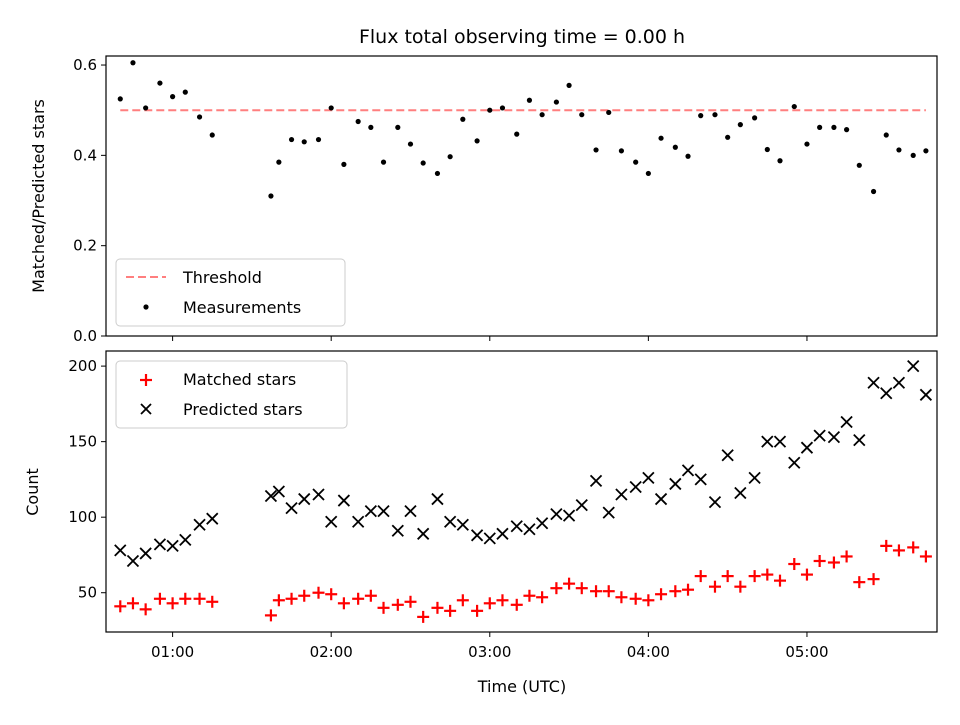 This screenshot has height=725, width=960. What do you see at coordinates (222, 277) in the screenshot?
I see `legend-threshold-label: Threshold` at bounding box center [222, 277].